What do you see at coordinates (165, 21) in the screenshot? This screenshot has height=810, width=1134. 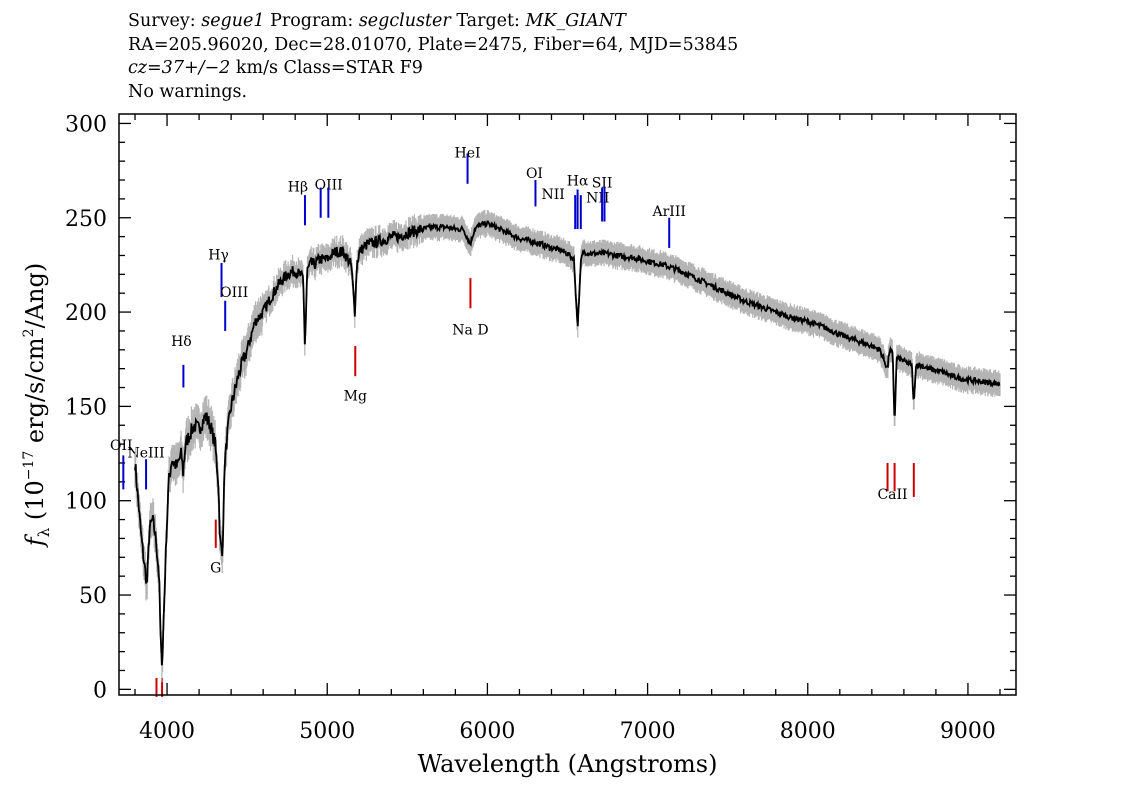 I see `survey-label: Survey:` at bounding box center [165, 21].